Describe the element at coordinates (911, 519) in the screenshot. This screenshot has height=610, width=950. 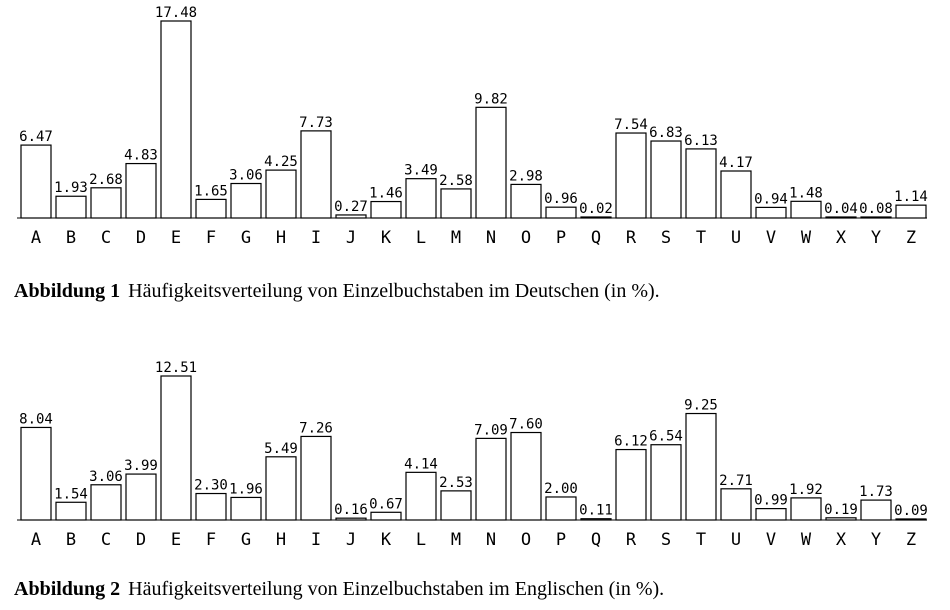
I see `english-bar-z` at that location.